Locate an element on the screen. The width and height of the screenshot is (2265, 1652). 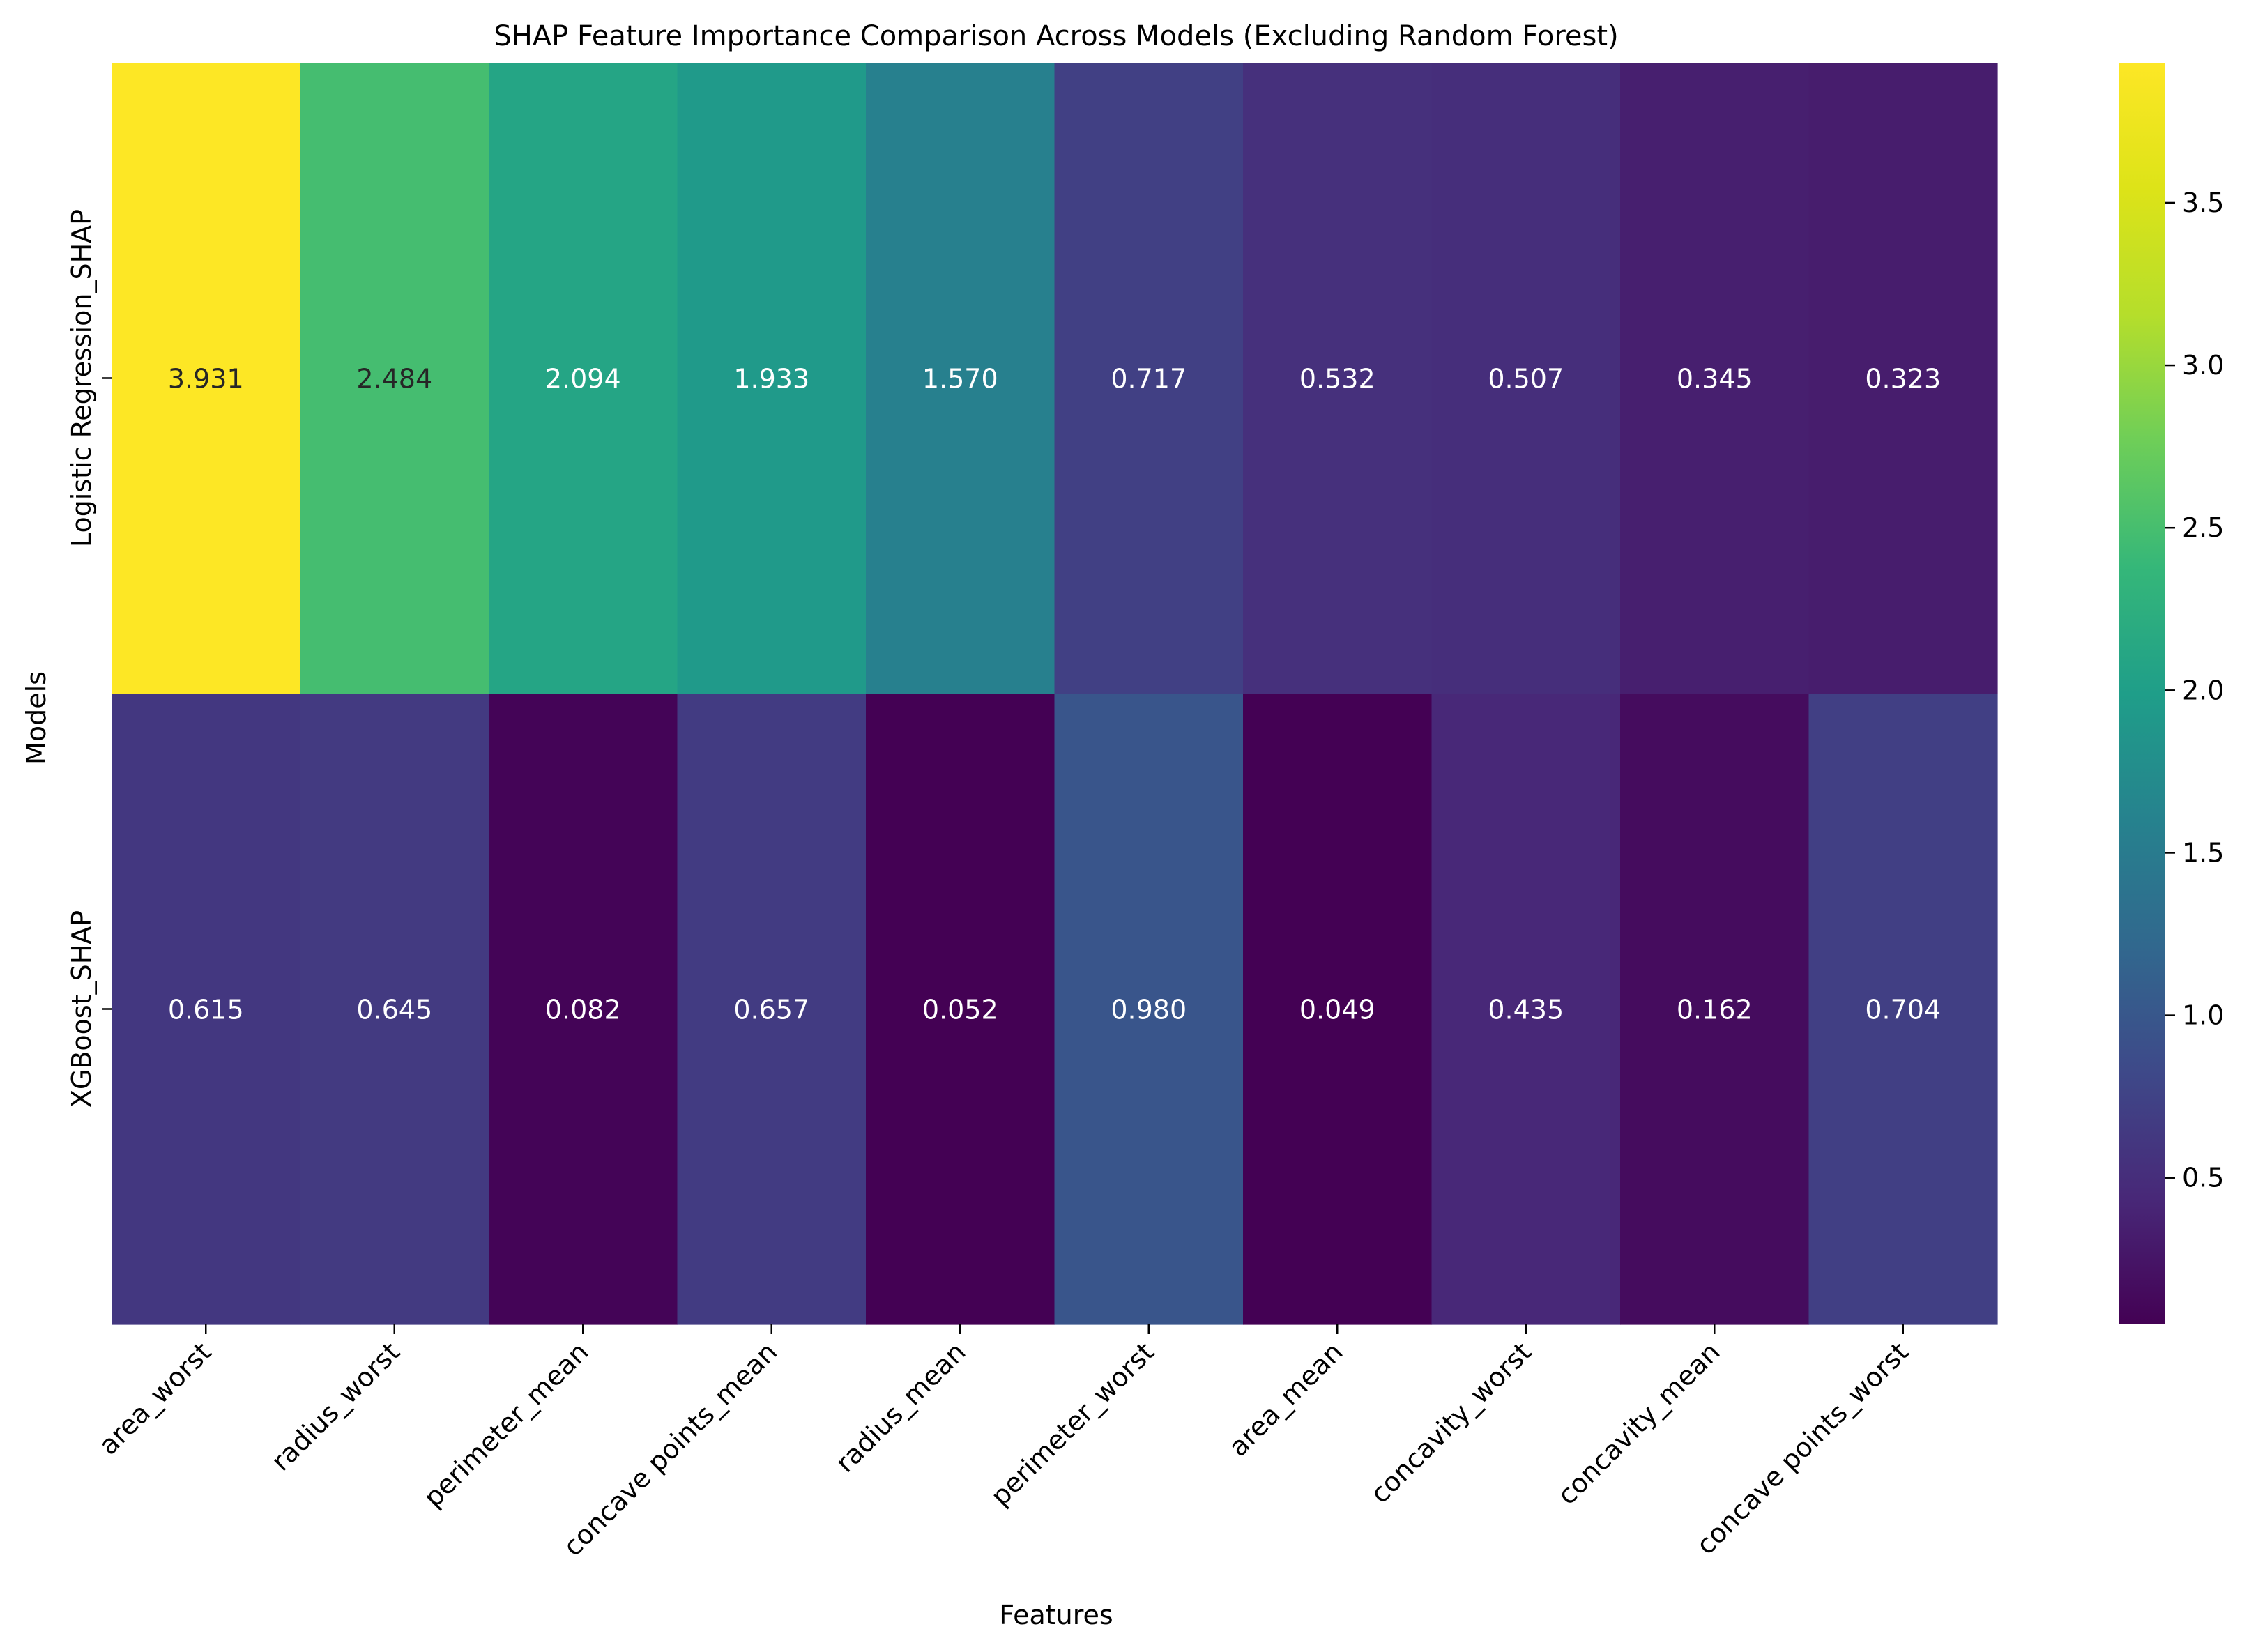
x-tick-label: radius_worst is located at coordinates (336, 1406).